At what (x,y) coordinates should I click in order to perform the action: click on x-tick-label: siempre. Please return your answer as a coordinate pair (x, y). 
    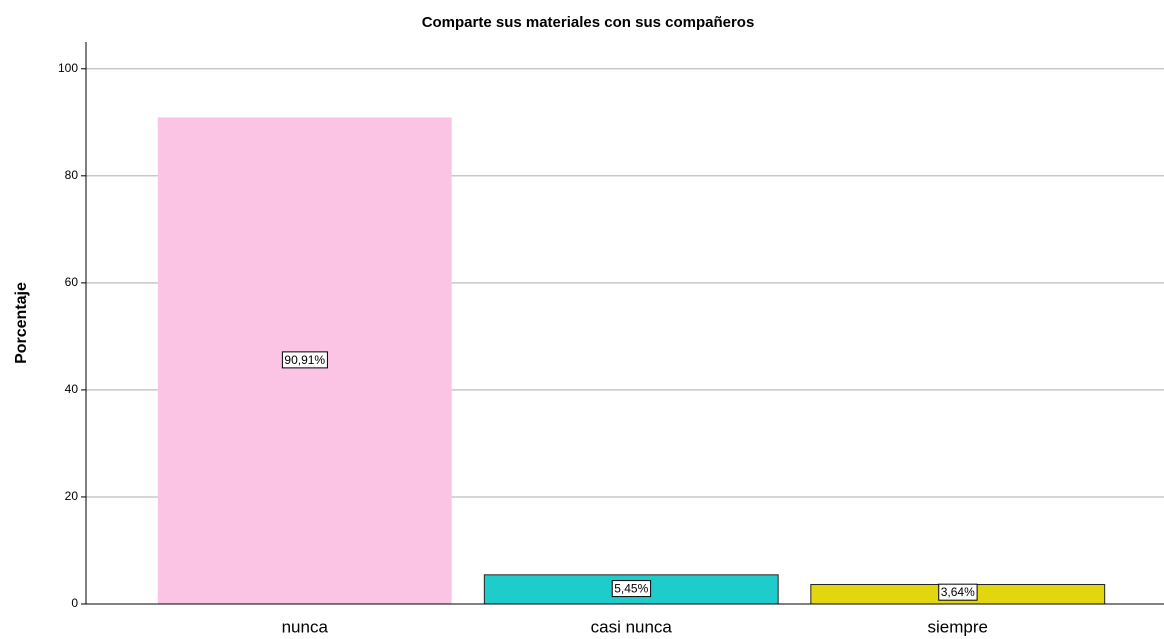
    Looking at the image, I should click on (958, 626).